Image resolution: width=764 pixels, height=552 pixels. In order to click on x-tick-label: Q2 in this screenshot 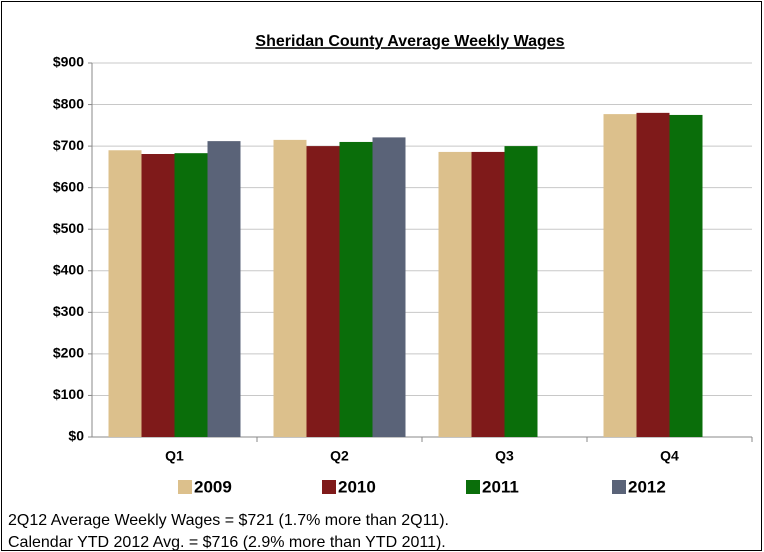, I will do `click(339, 456)`.